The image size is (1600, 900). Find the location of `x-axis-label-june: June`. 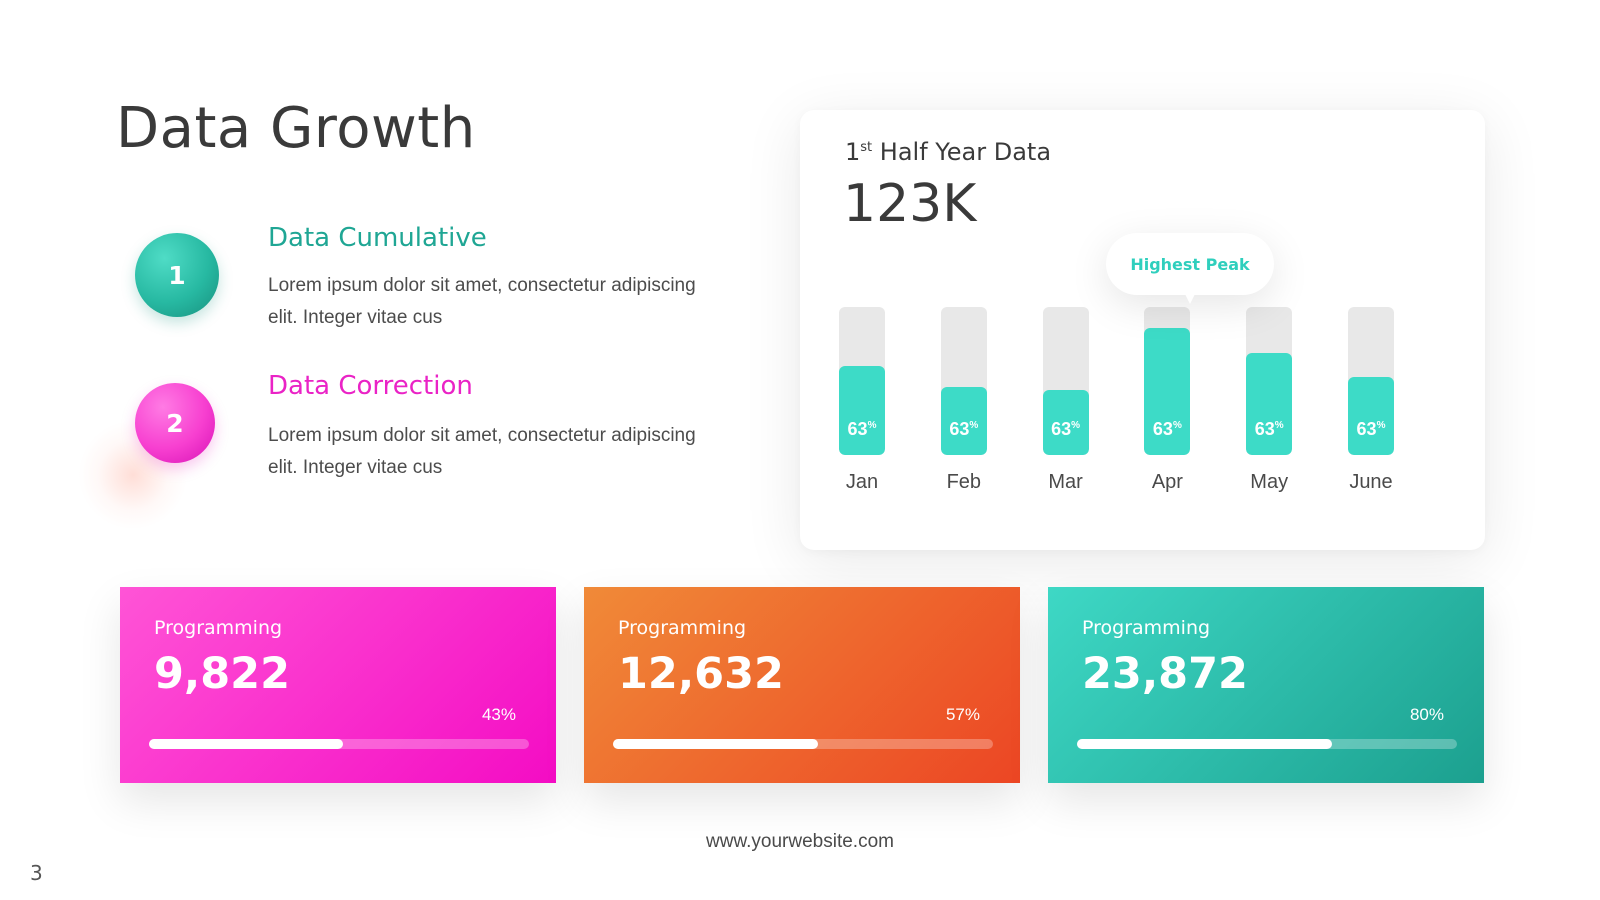

x-axis-label-june: June is located at coordinates (1371, 482).